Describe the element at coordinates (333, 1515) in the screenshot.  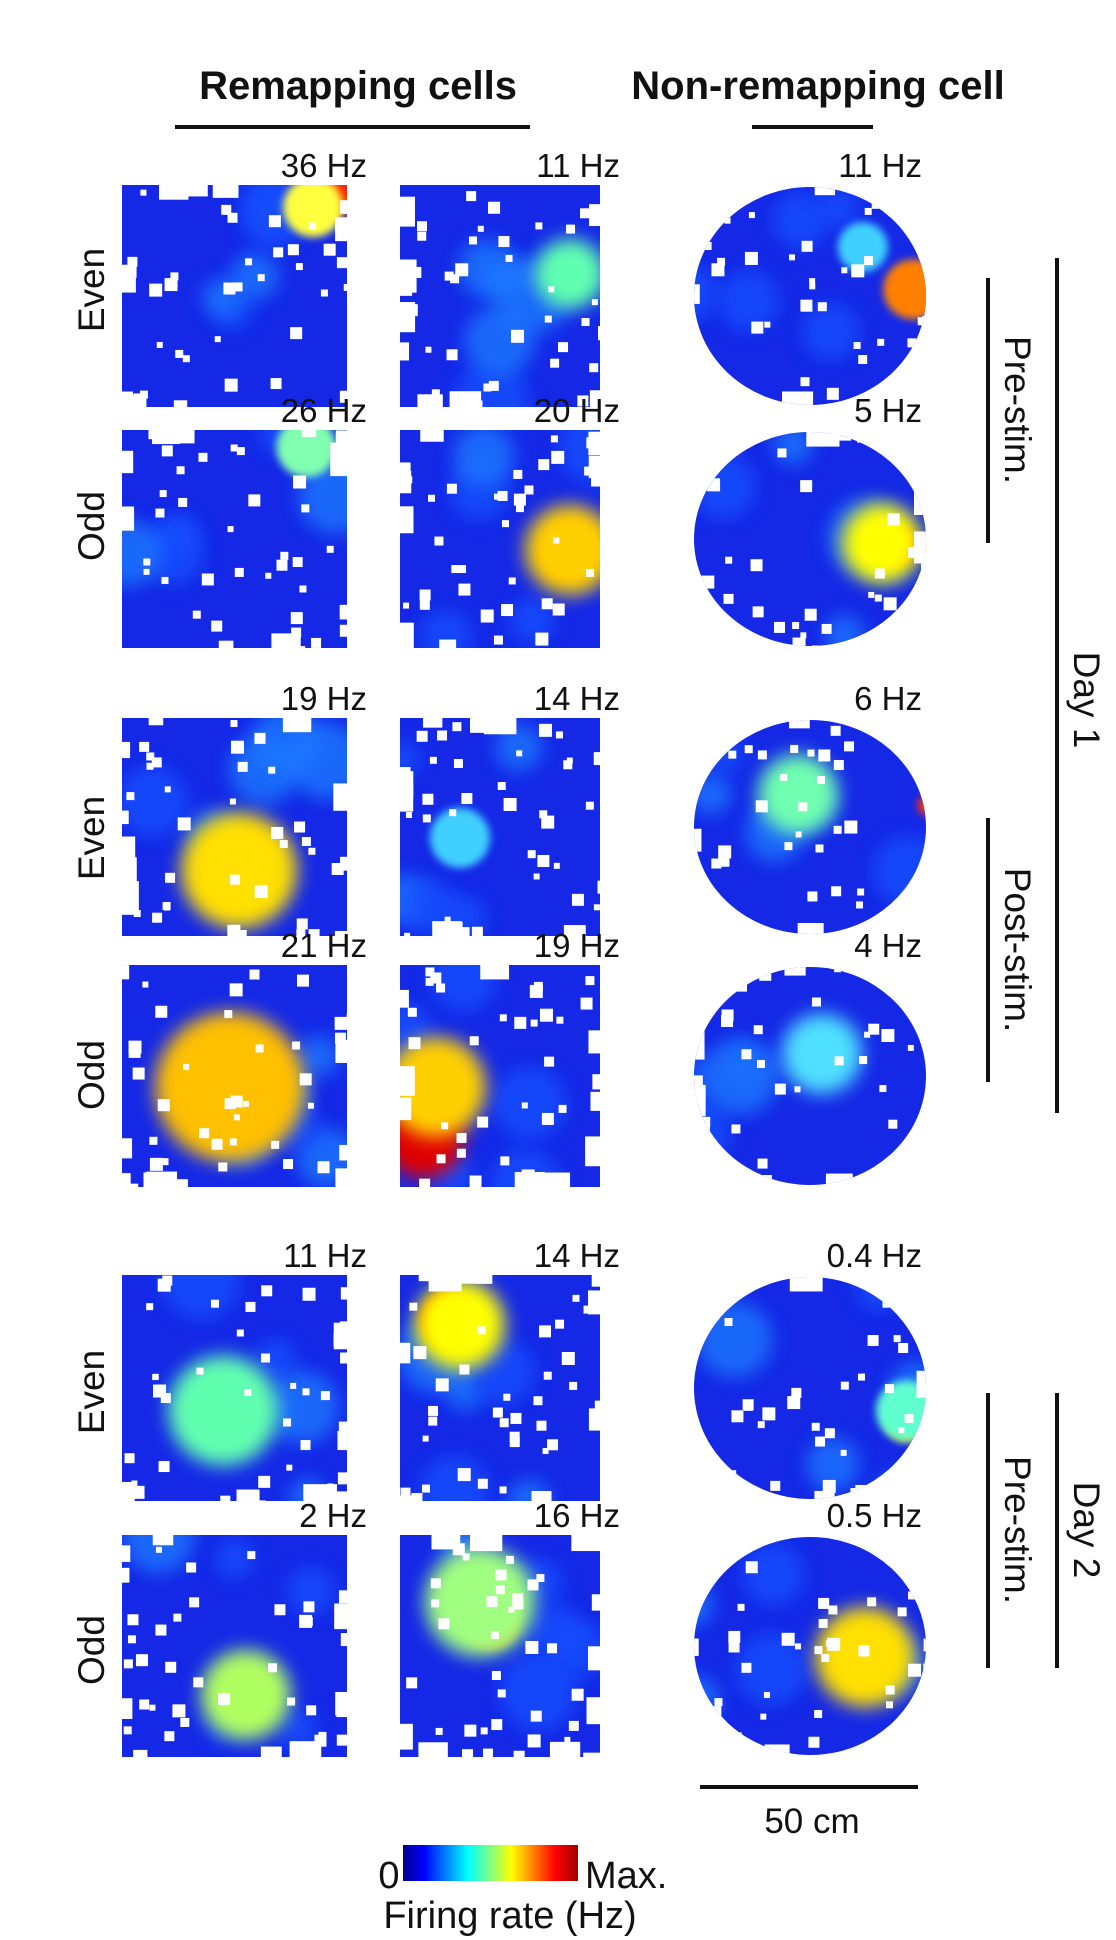
I see `peak-rate-label: 2 Hz` at that location.